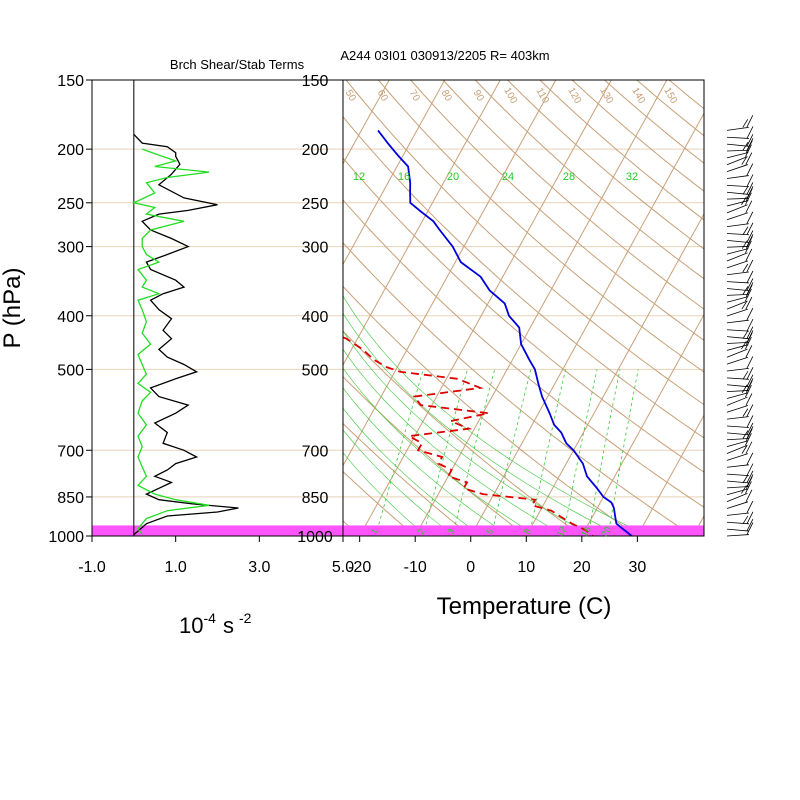  What do you see at coordinates (638, 96) in the screenshot?
I see `adiabat-label: 140` at bounding box center [638, 96].